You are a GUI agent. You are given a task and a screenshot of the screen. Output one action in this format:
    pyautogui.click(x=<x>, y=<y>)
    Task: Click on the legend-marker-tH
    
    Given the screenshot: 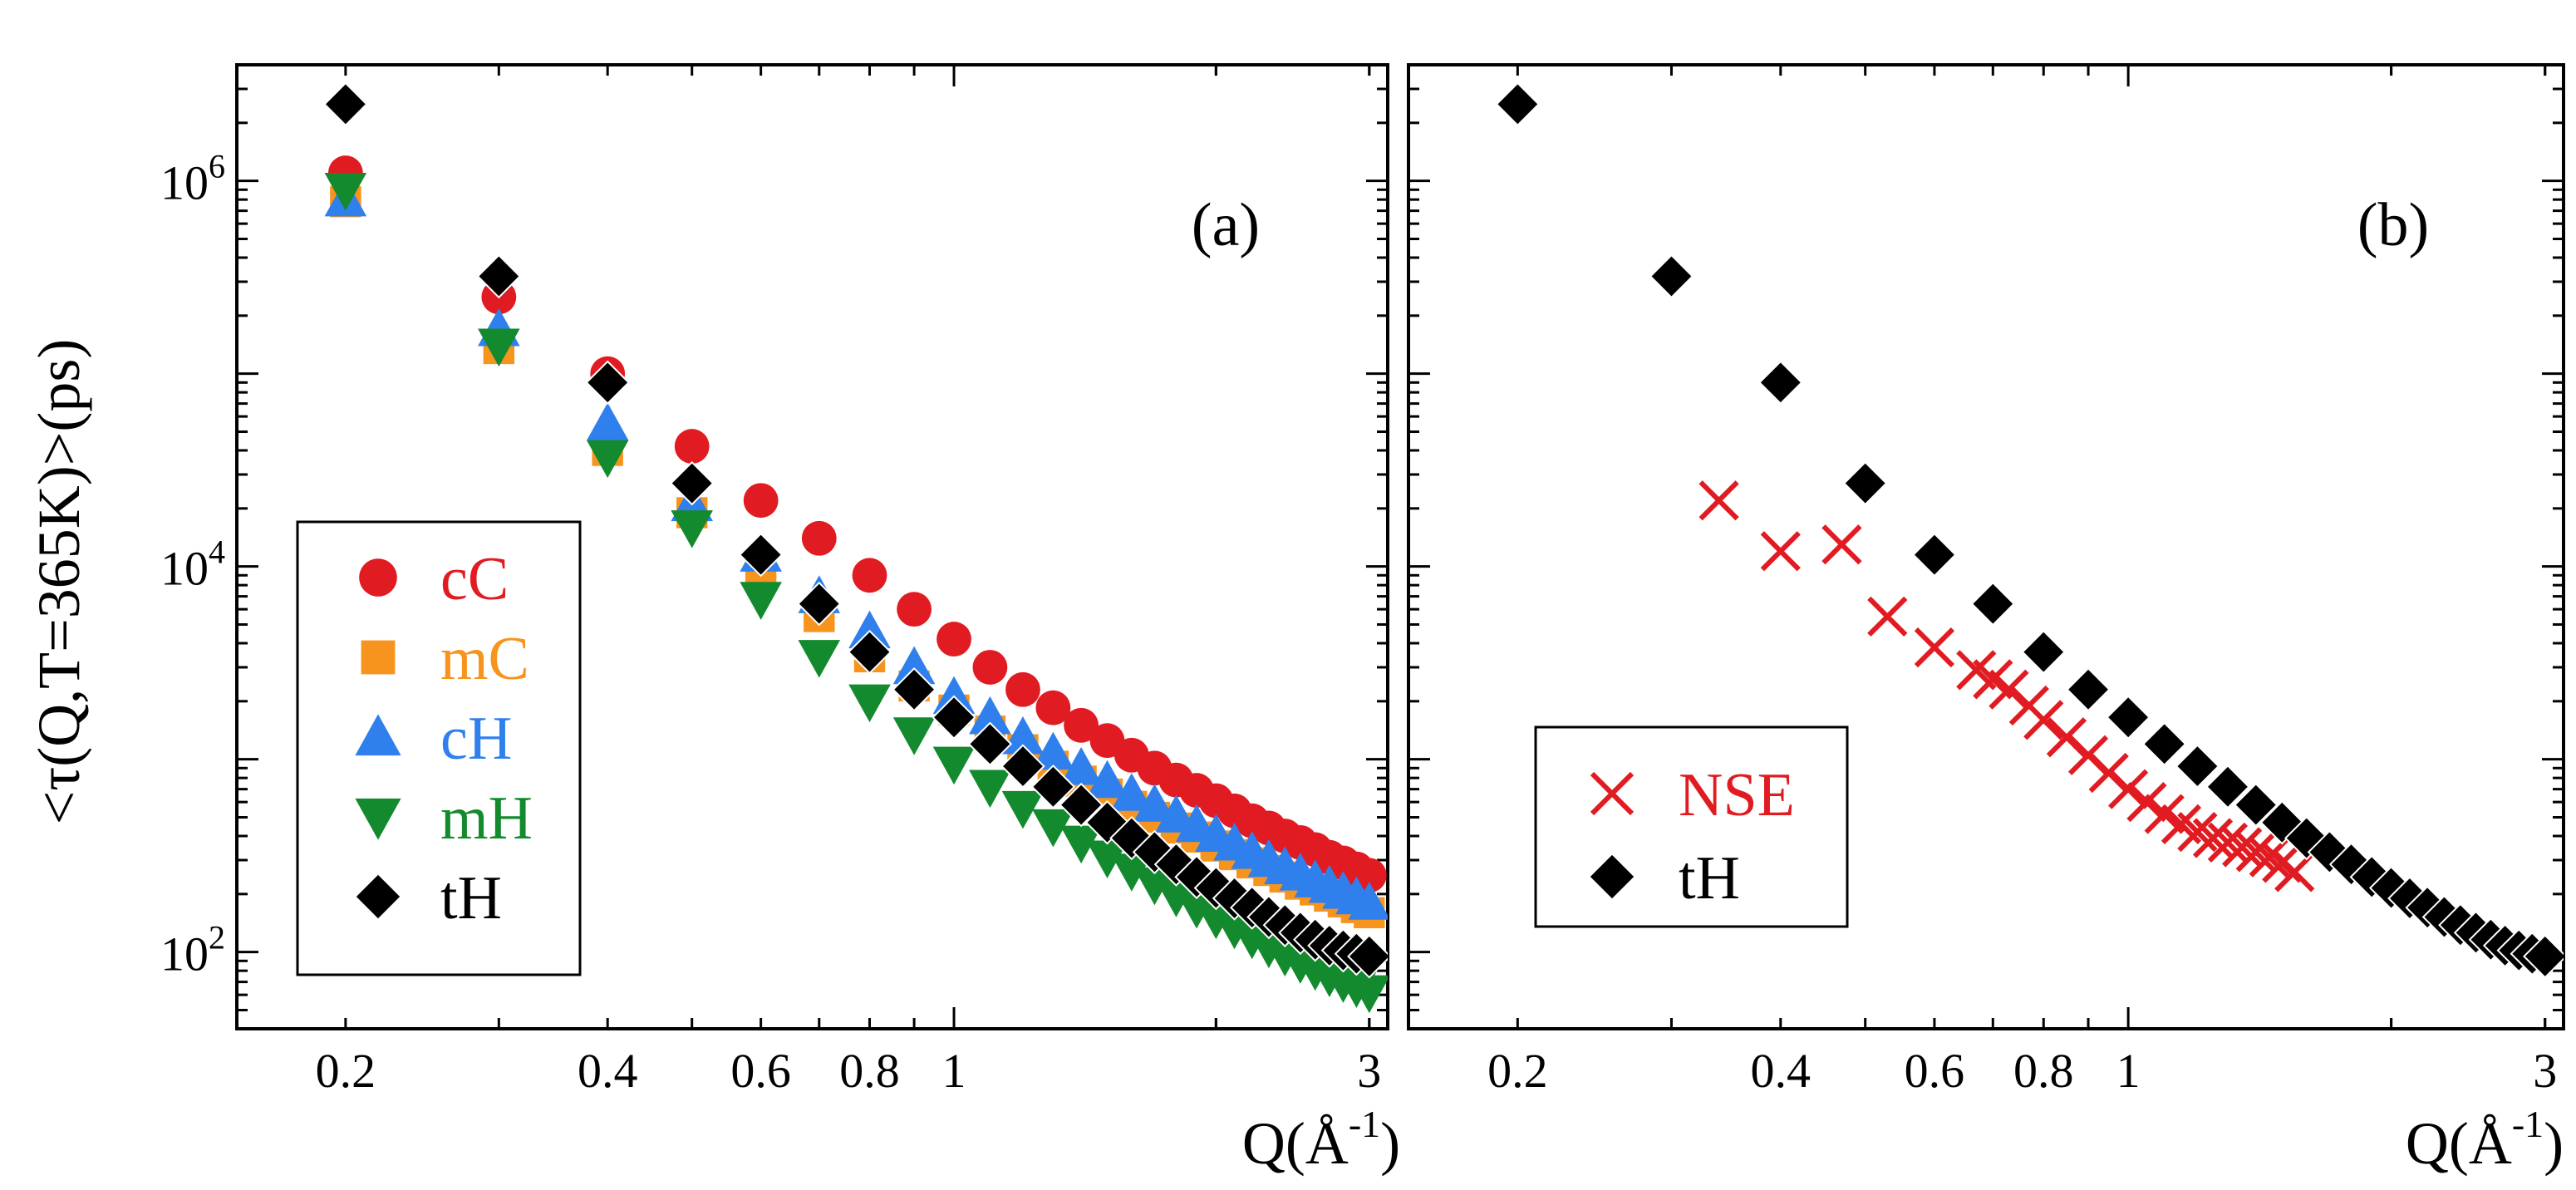 What is the action you would take?
    pyautogui.click(x=1612, y=877)
    